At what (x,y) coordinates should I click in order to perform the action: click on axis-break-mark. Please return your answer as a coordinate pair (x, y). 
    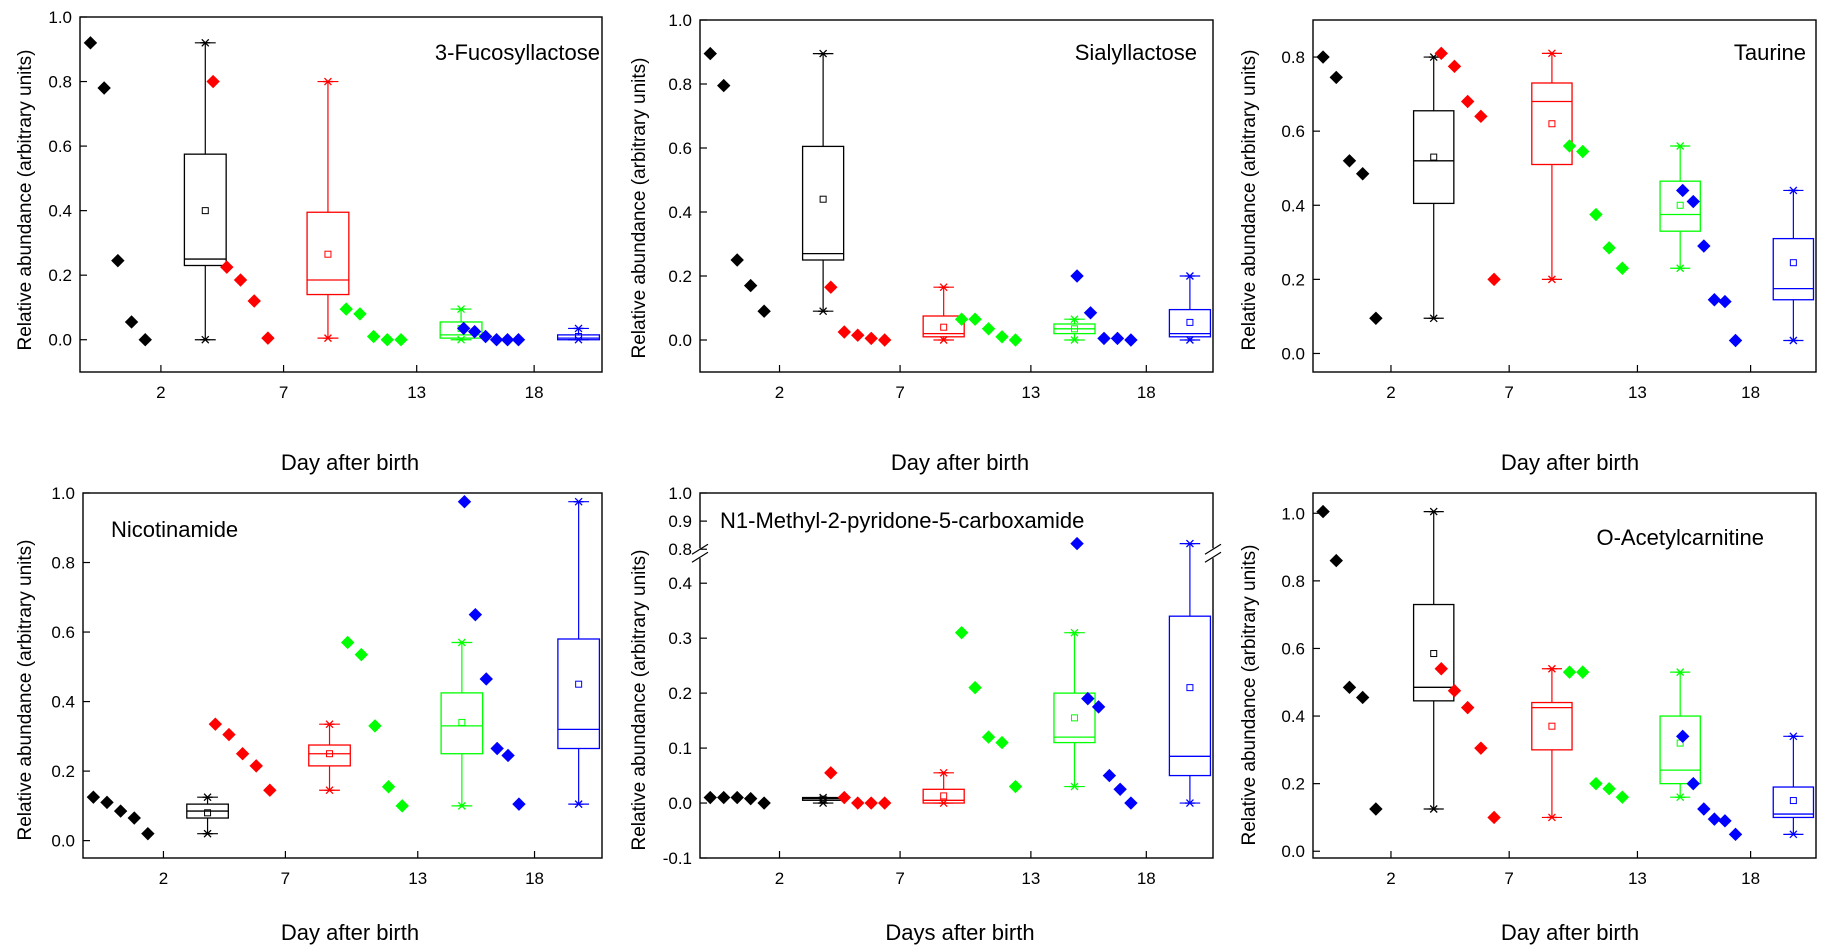
    Looking at the image, I should click on (1213, 557).